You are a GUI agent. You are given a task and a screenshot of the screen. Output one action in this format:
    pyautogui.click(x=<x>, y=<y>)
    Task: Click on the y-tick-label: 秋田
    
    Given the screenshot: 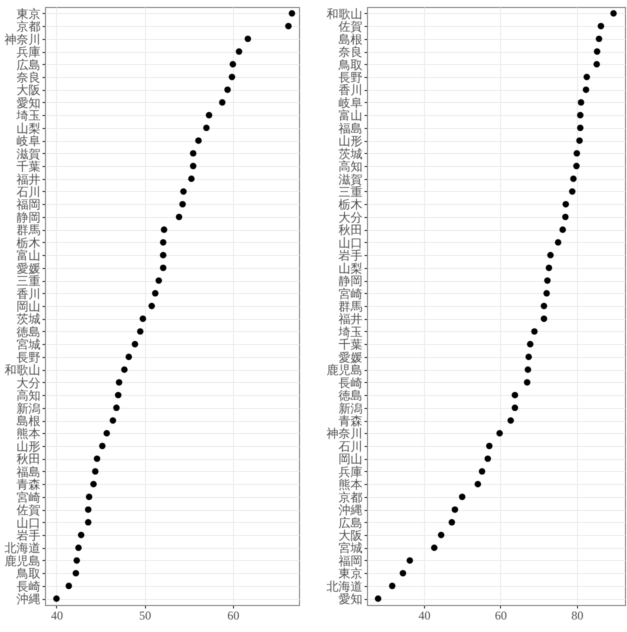 What is the action you would take?
    pyautogui.click(x=28, y=459)
    